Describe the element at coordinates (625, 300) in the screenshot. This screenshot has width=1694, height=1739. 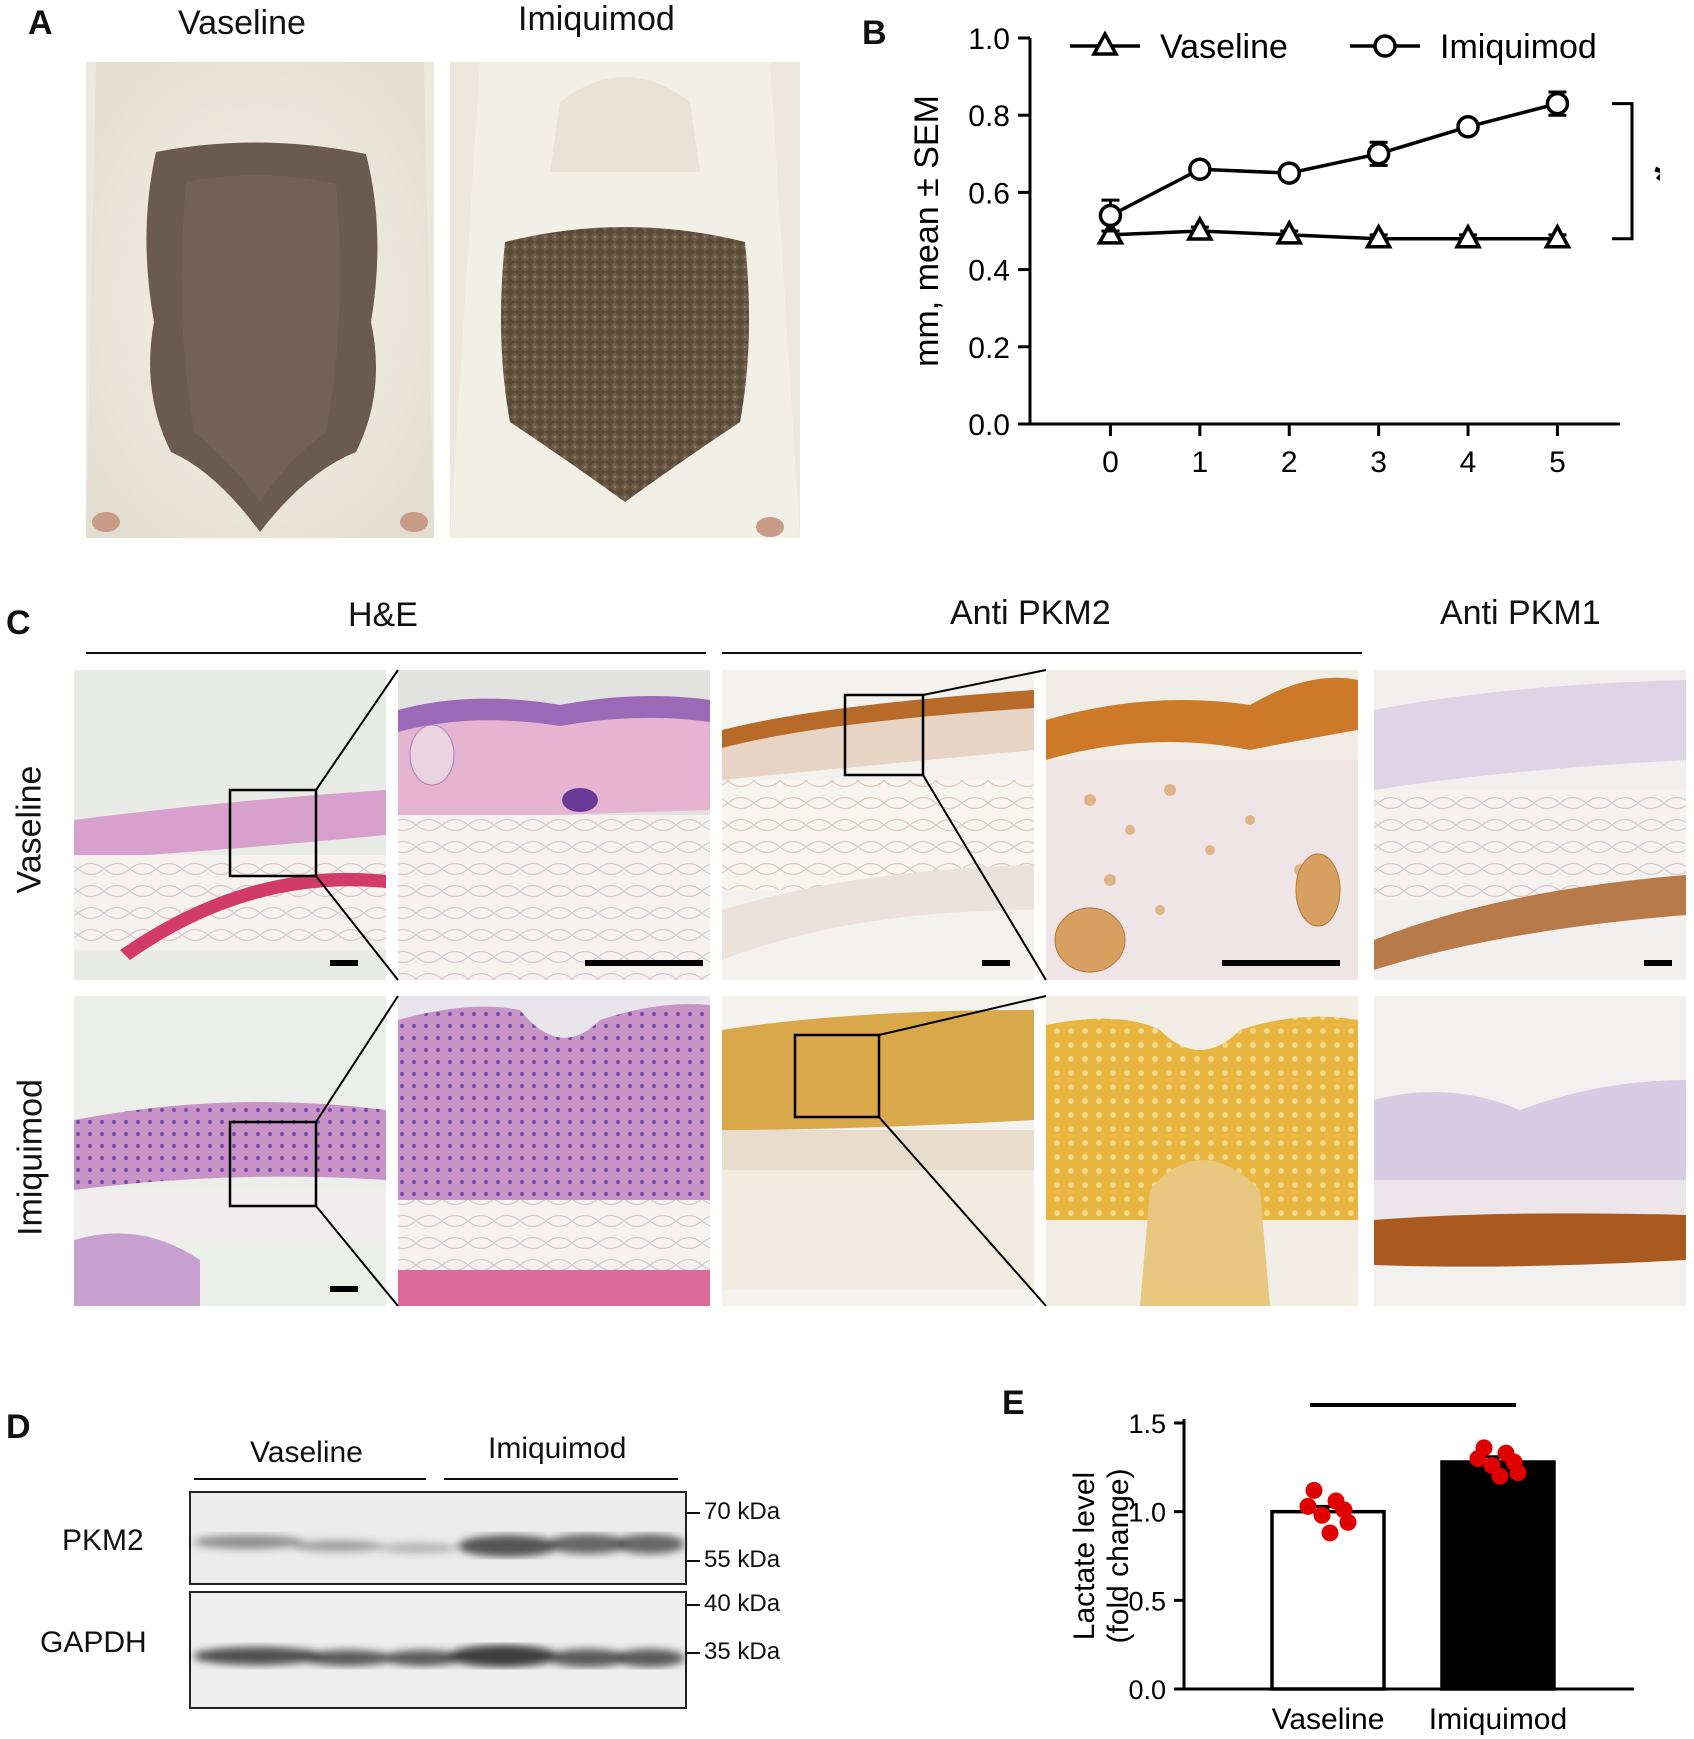
I see `imiquimod-mouse-photo` at that location.